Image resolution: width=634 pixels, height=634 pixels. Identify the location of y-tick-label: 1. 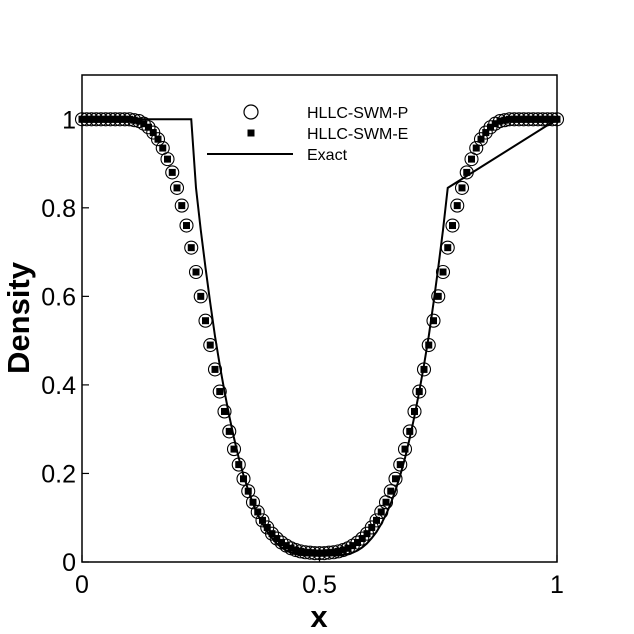
(69, 120).